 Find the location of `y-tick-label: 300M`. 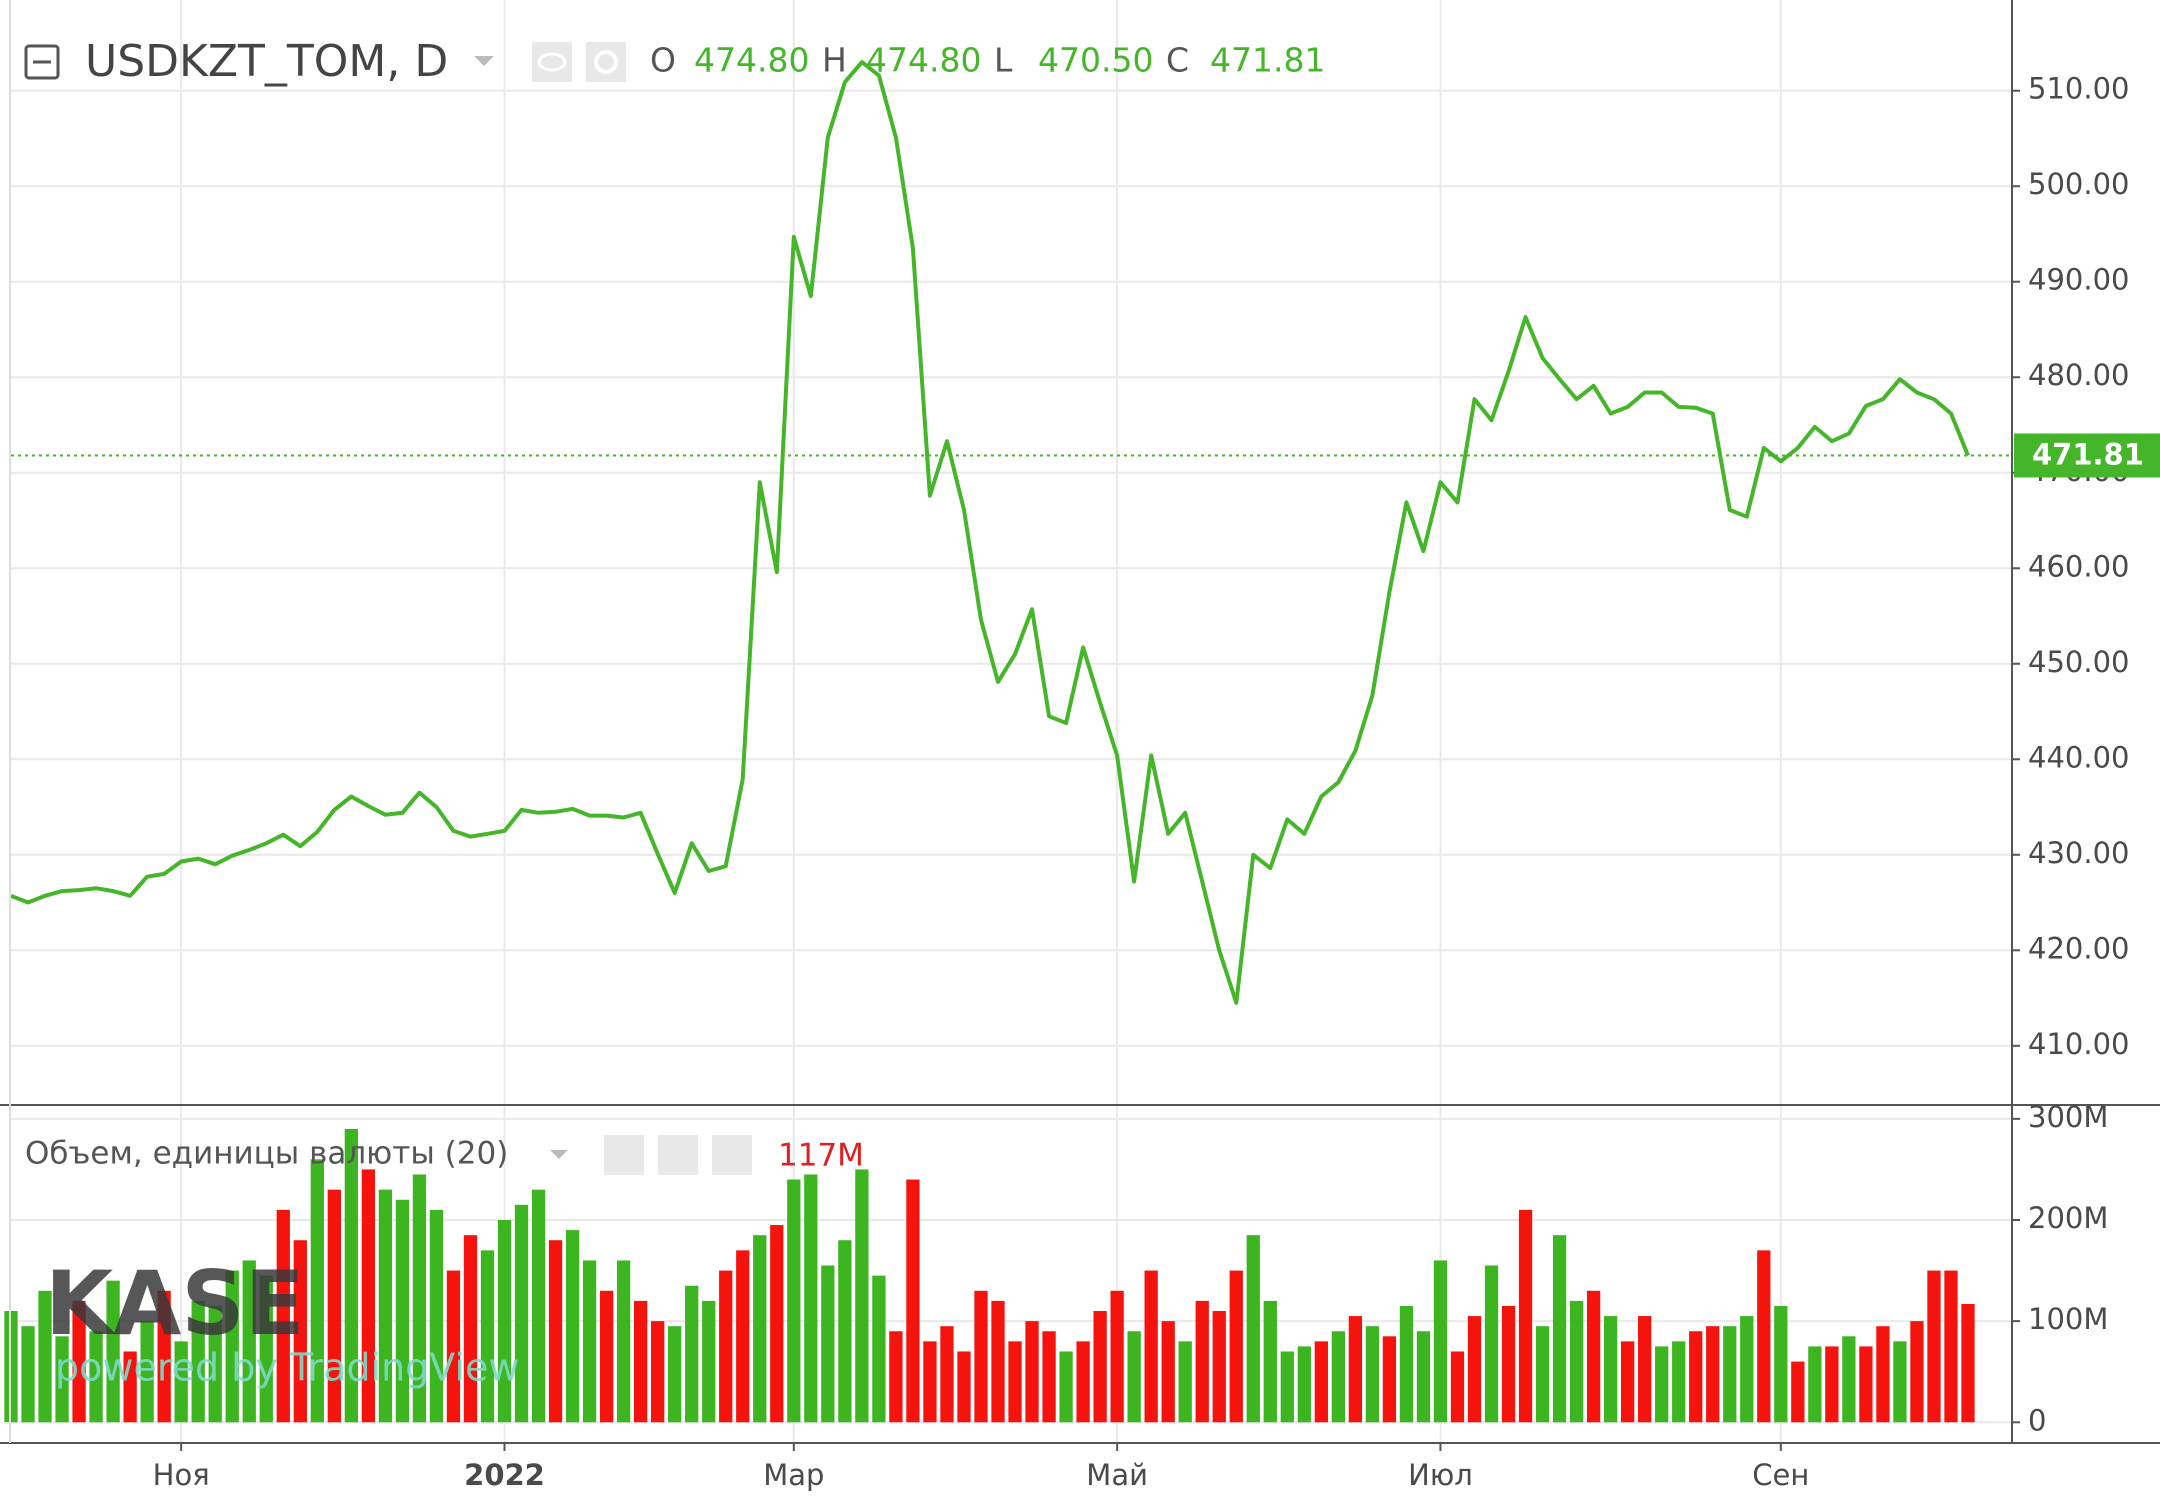

y-tick-label: 300M is located at coordinates (2068, 1117).